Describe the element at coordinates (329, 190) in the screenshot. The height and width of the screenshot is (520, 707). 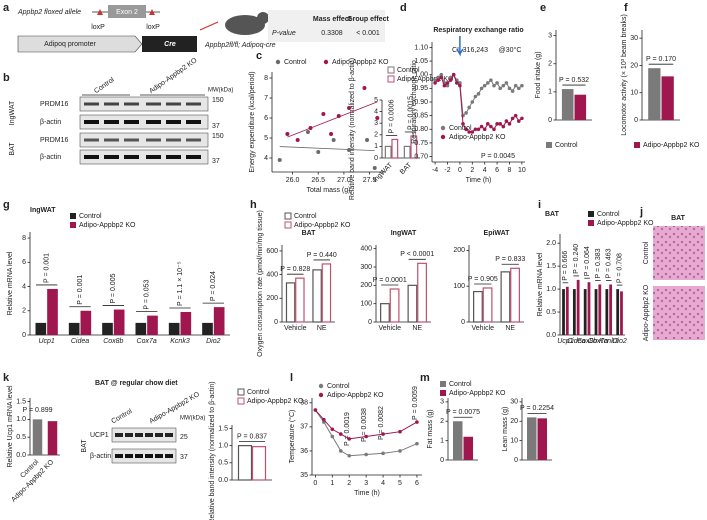
I see `x-axis-label: Total mass (g)` at that location.